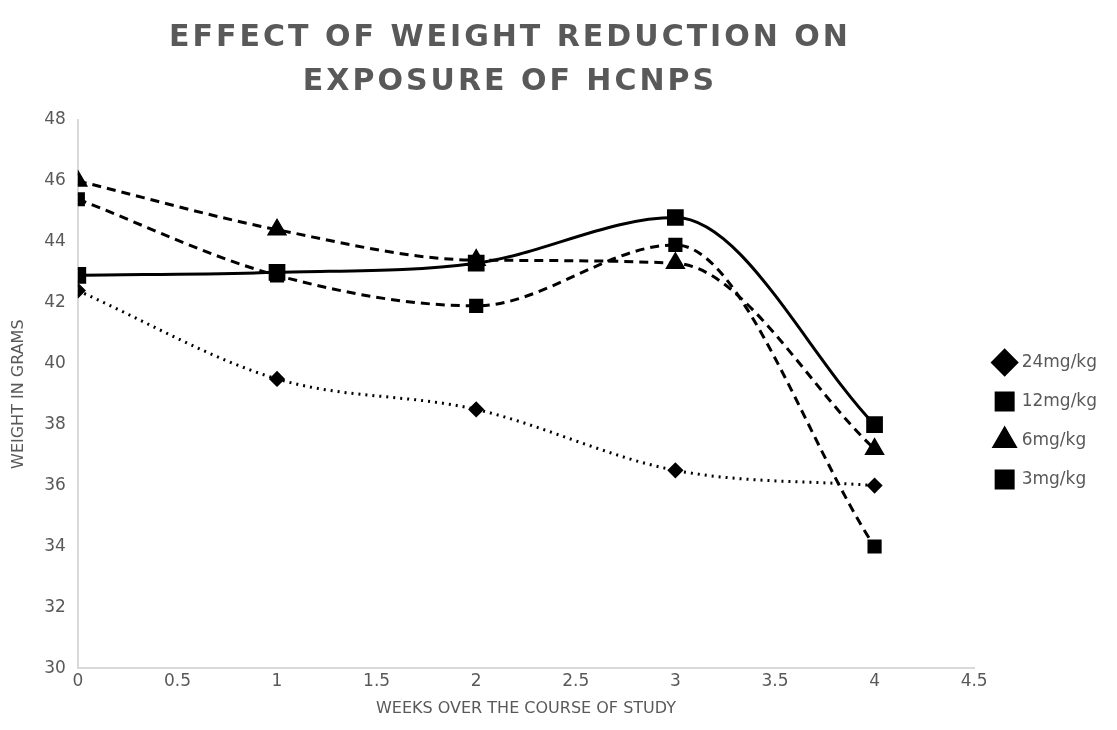  I want to click on x-tick-label: 1, so click(277, 680).